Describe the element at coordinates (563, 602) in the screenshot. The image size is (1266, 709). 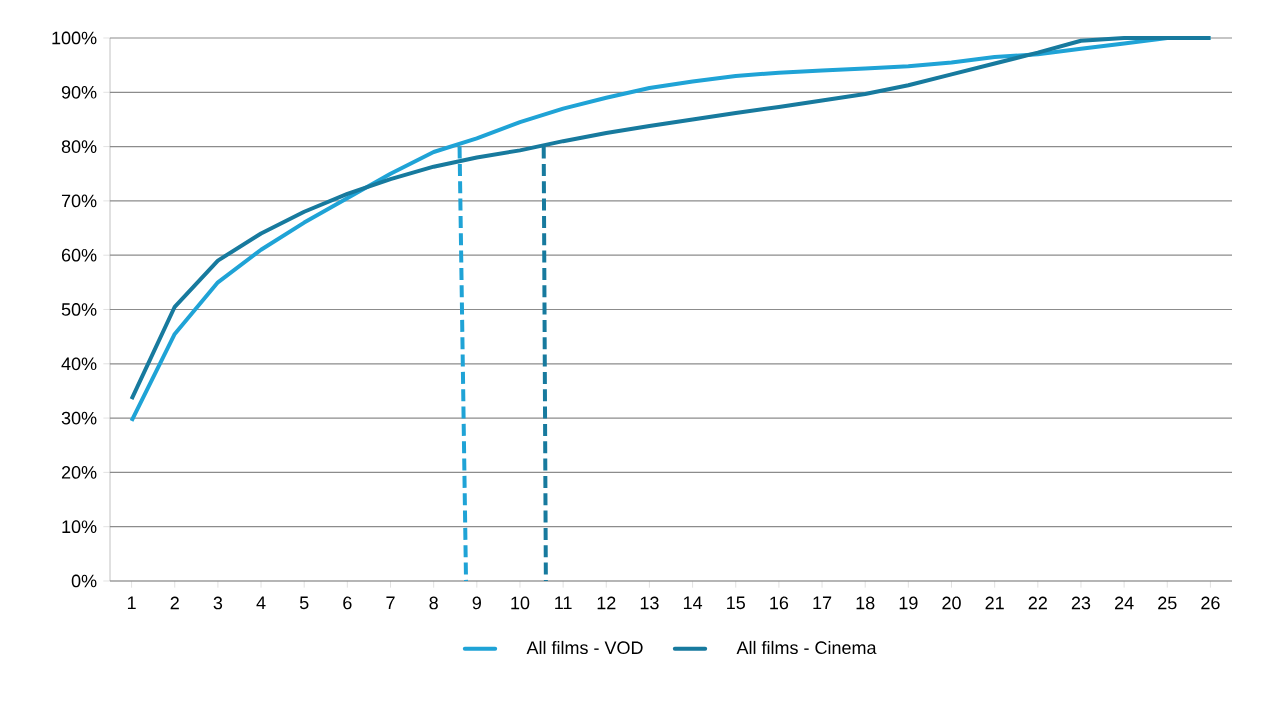
I see `x-tick-label: 11` at that location.